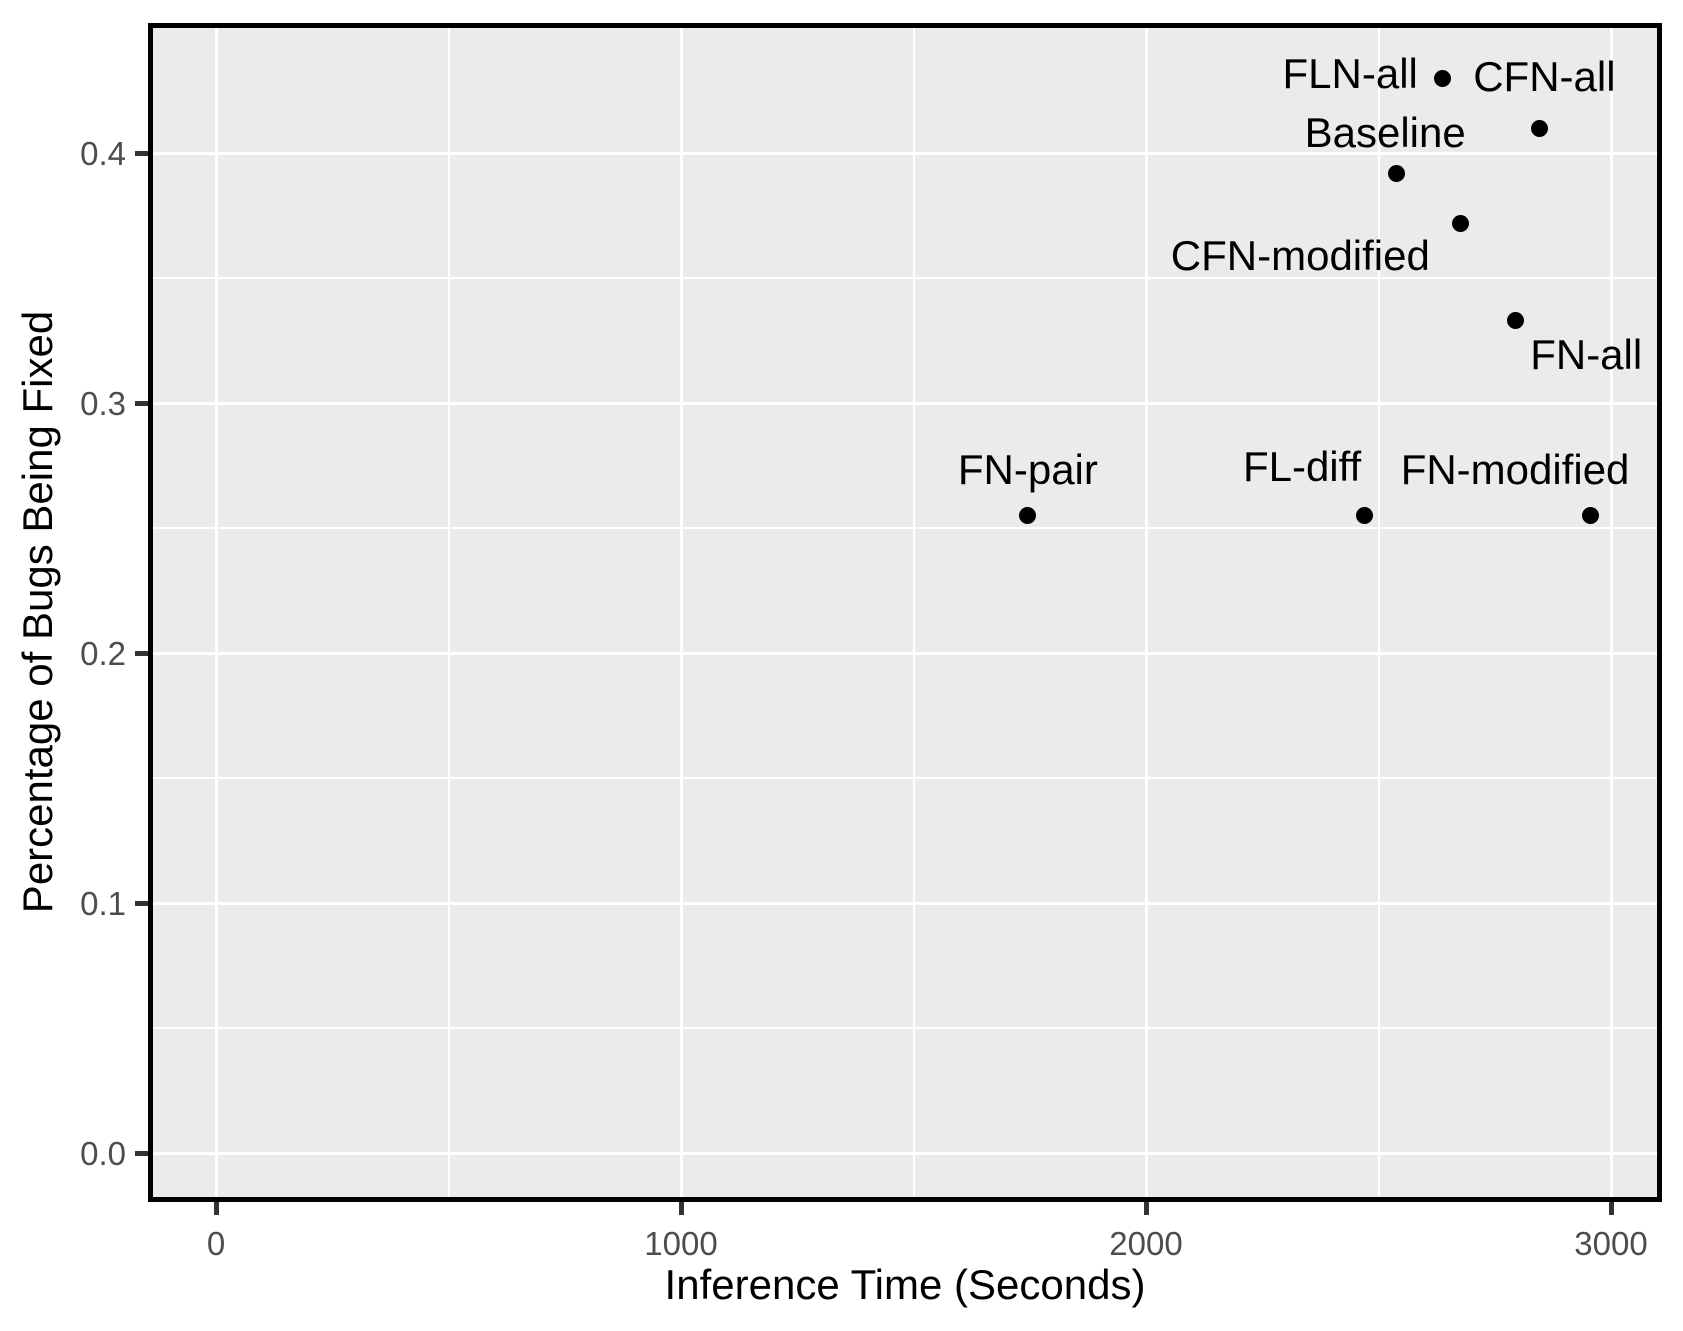  I want to click on x-tick-label-2000: 2000, so click(1146, 1243).